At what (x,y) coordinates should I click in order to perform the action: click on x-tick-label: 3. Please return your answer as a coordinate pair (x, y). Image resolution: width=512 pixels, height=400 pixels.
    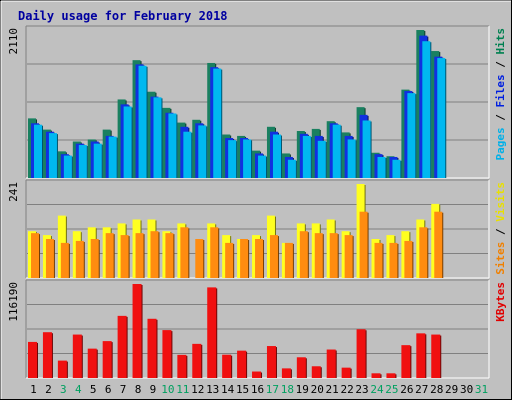
    Looking at the image, I should click on (63, 389).